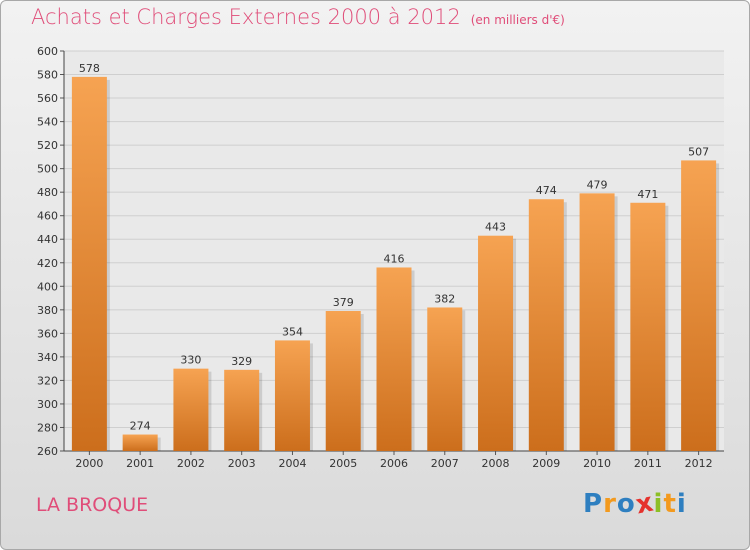 This screenshot has height=550, width=750. Describe the element at coordinates (191, 463) in the screenshot. I see `x-tick-label: 2002` at that location.